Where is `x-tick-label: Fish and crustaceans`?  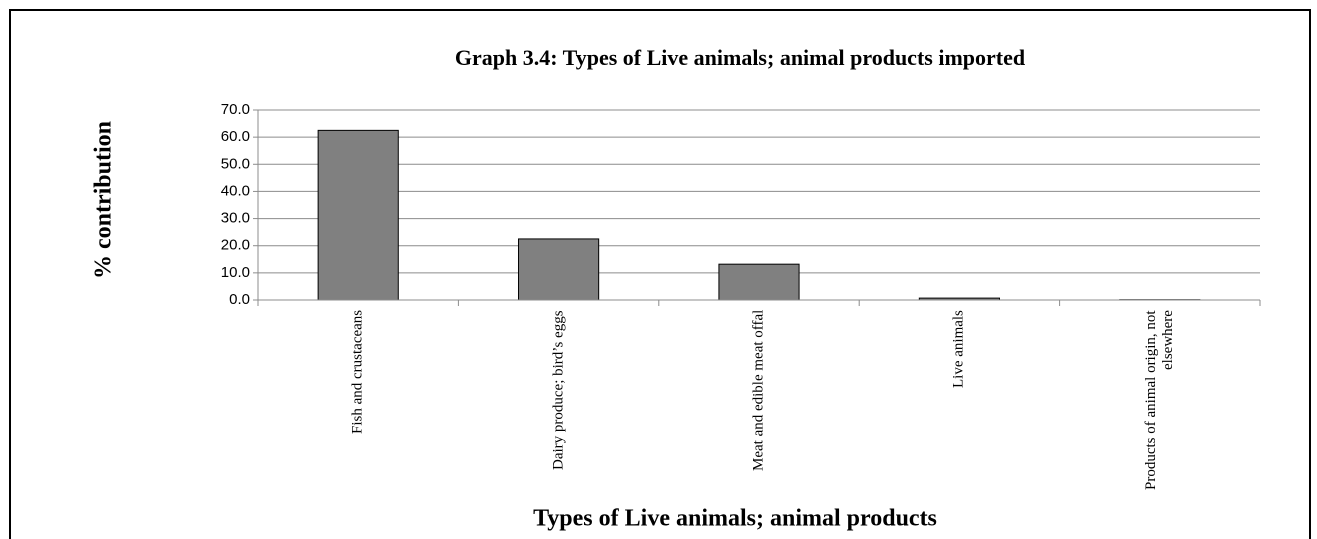 x-tick-label: Fish and crustaceans is located at coordinates (357, 372).